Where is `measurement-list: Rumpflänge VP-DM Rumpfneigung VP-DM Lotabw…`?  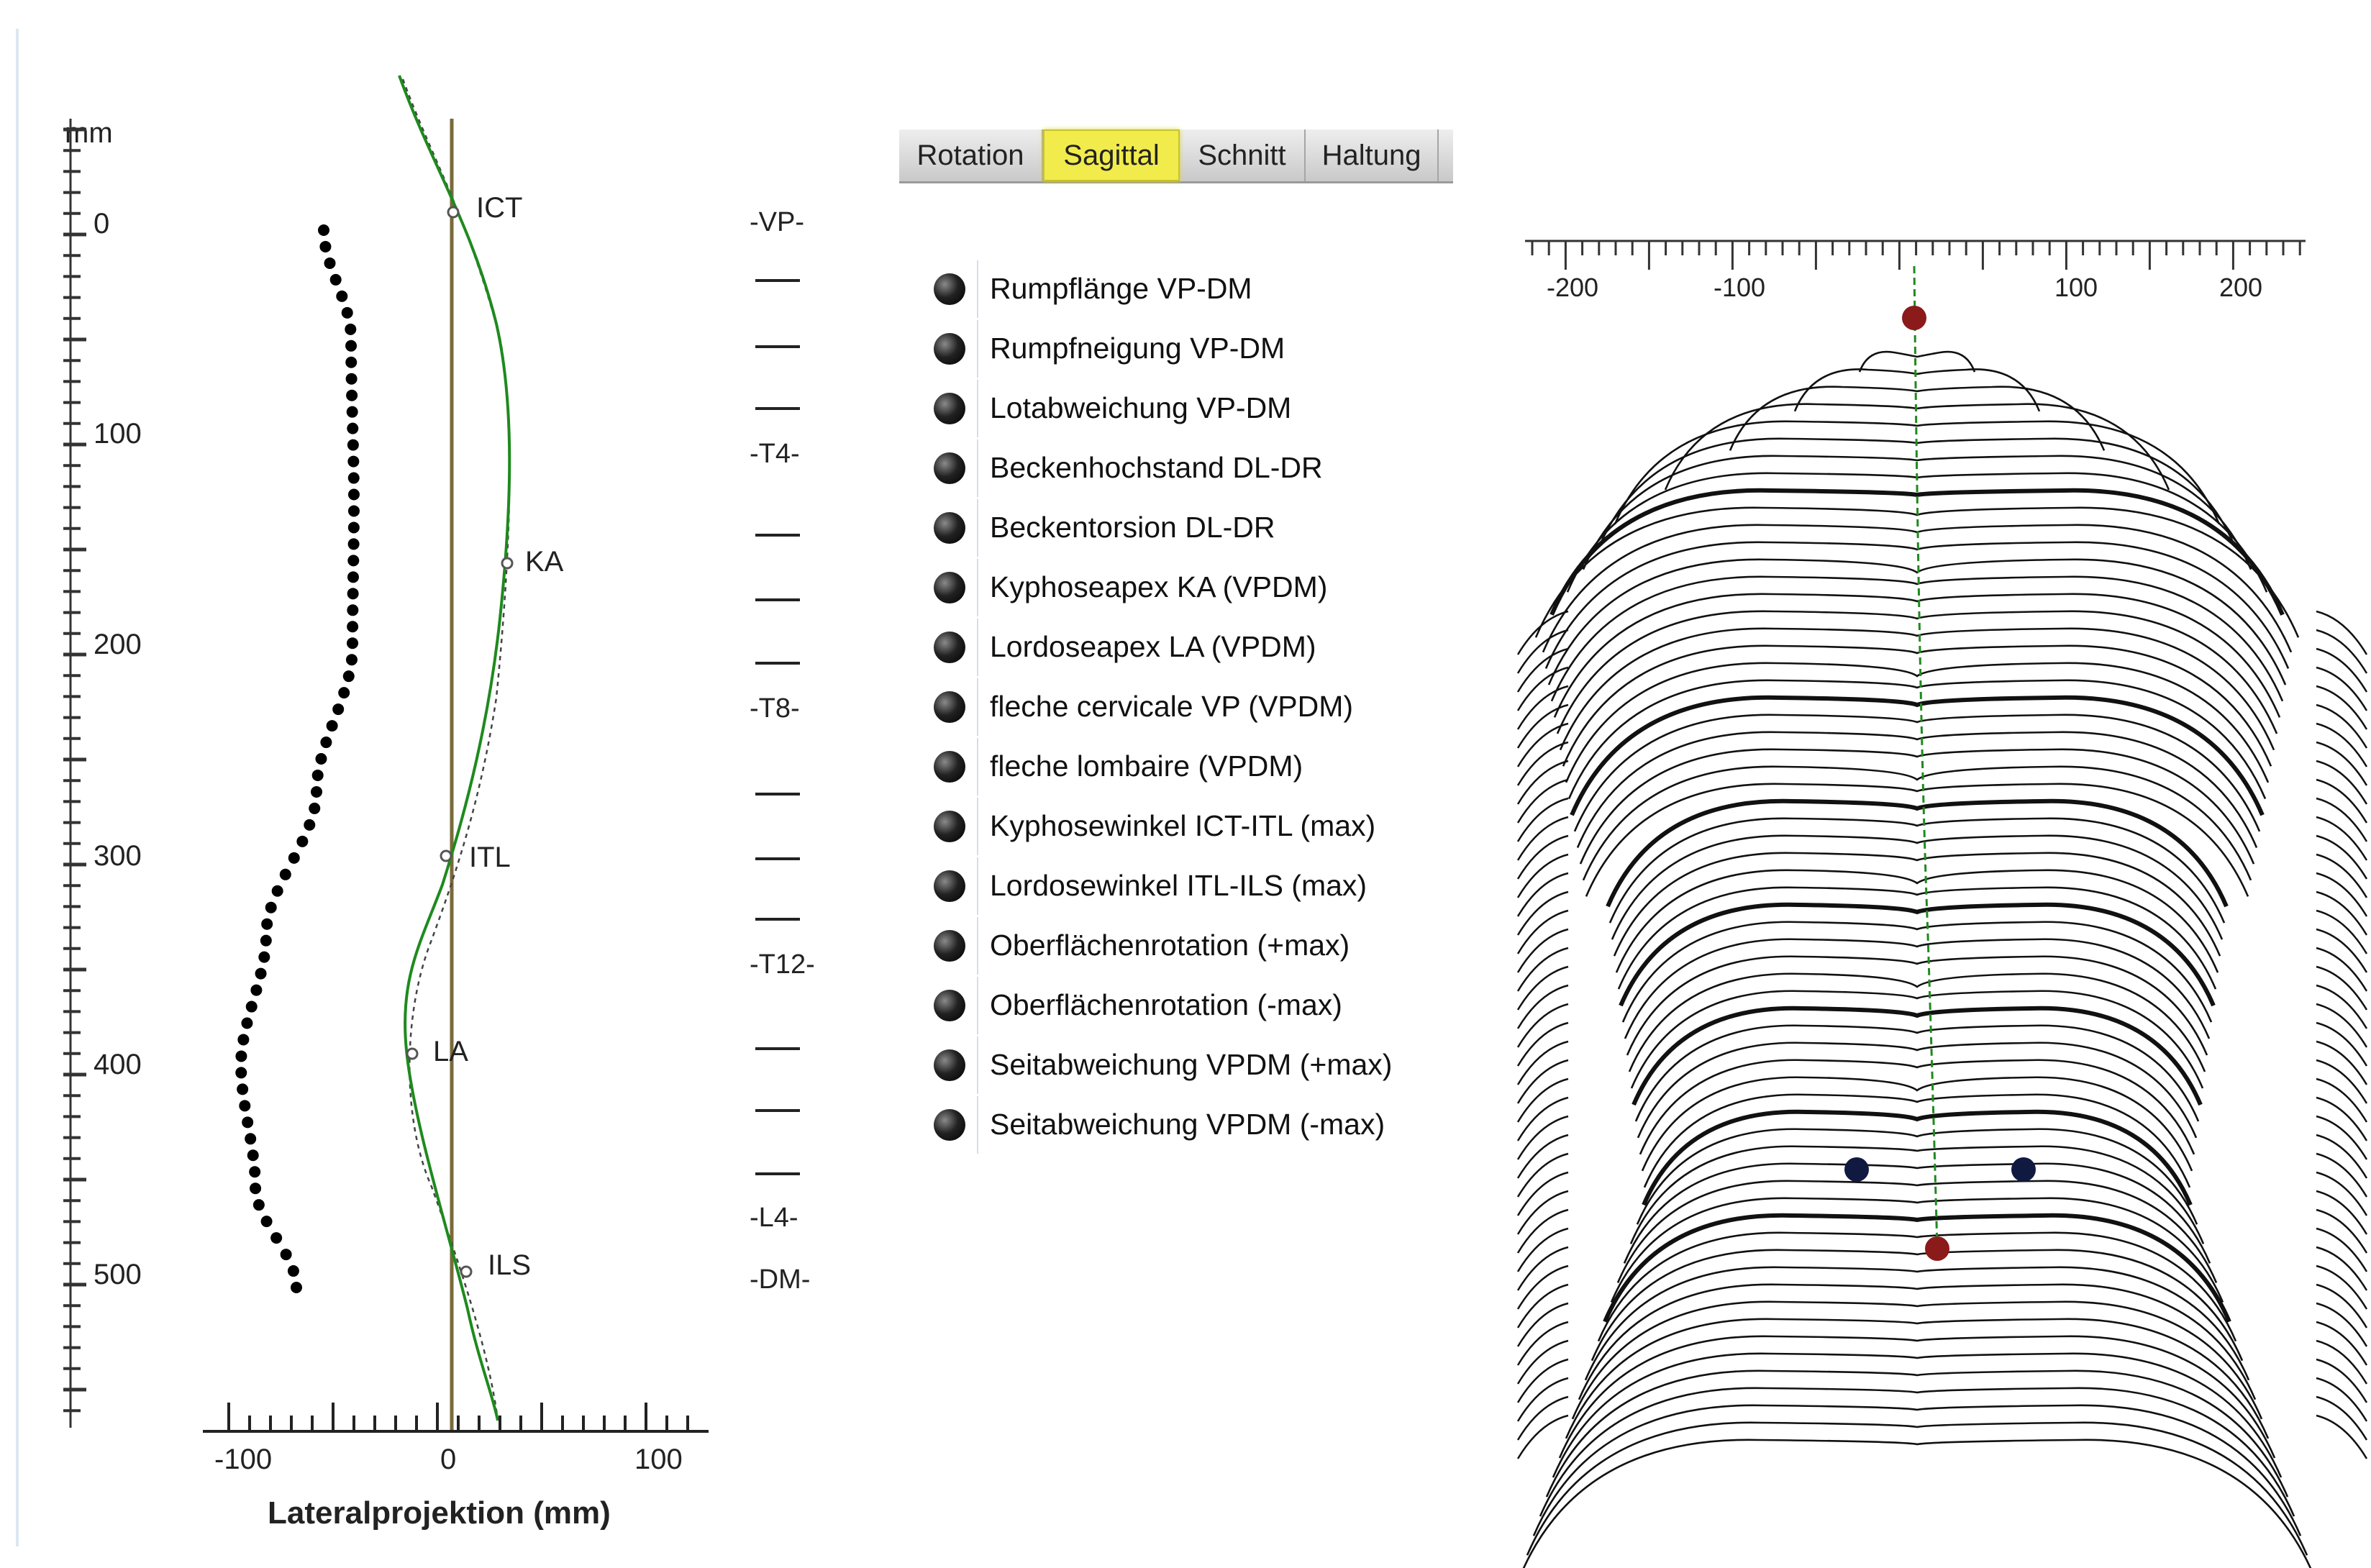
measurement-list: Rumpflänge VP-DM Rumpfneigung VP-DM Lotabw… is located at coordinates (1181, 706).